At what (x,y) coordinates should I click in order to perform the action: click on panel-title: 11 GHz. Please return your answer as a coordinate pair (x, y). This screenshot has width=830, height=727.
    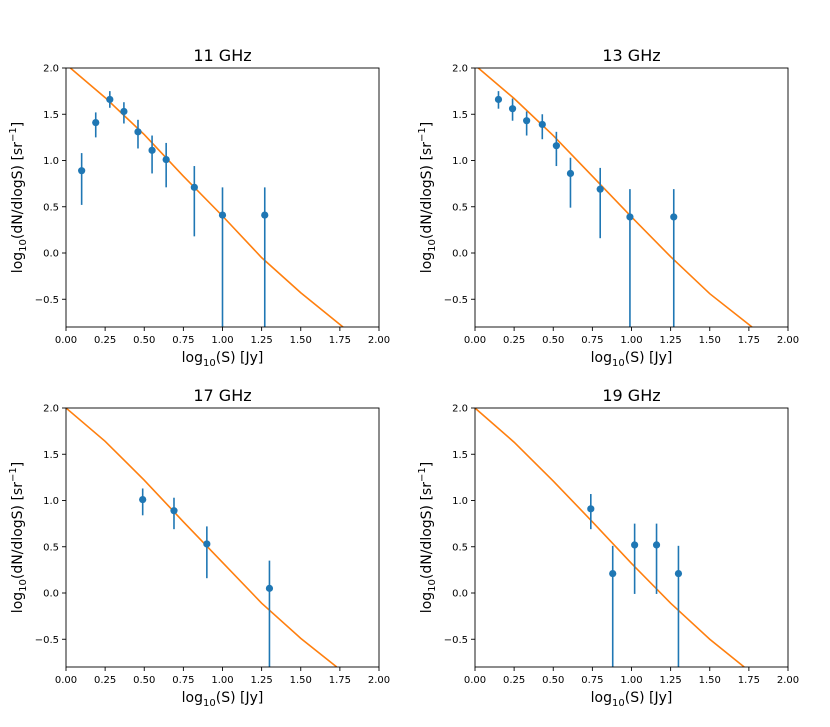
    Looking at the image, I should click on (222, 55).